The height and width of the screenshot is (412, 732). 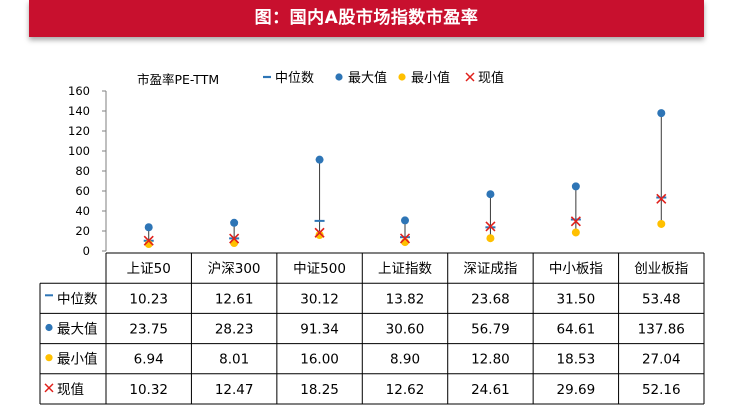 I want to click on table-cell: 12.61, so click(x=234, y=299).